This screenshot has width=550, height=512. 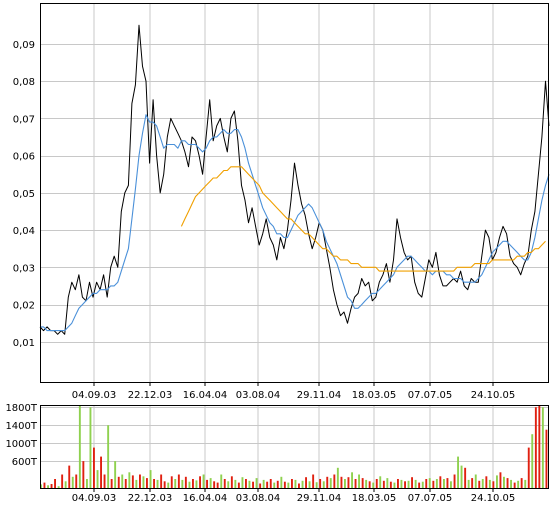 What do you see at coordinates (24, 306) in the screenshot?
I see `price-y-tick-label: 0,02` at bounding box center [24, 306].